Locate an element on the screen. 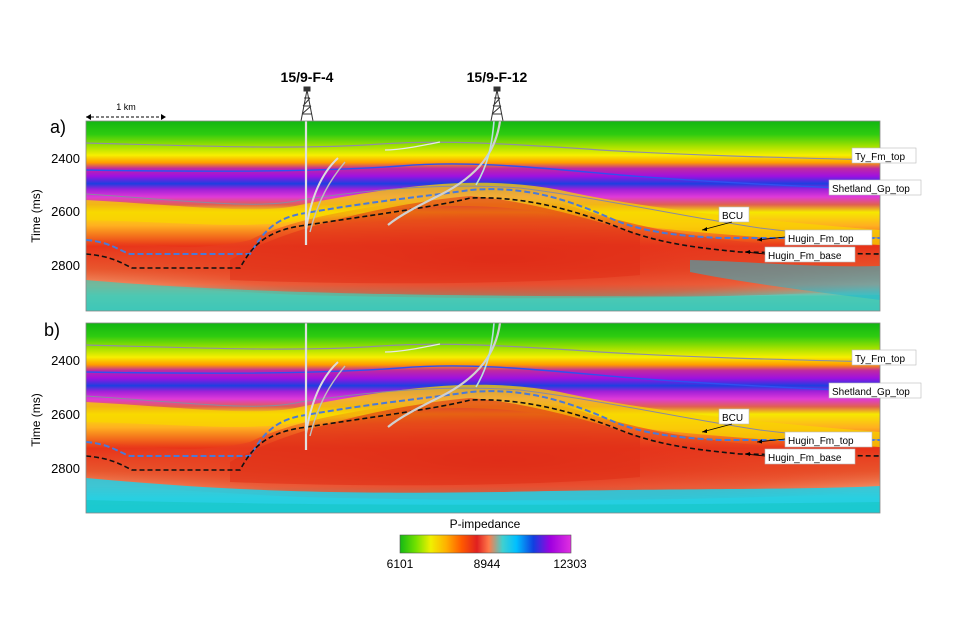 This screenshot has width=955, height=637. panel-b-tick-2800: 2800 is located at coordinates (65, 468).